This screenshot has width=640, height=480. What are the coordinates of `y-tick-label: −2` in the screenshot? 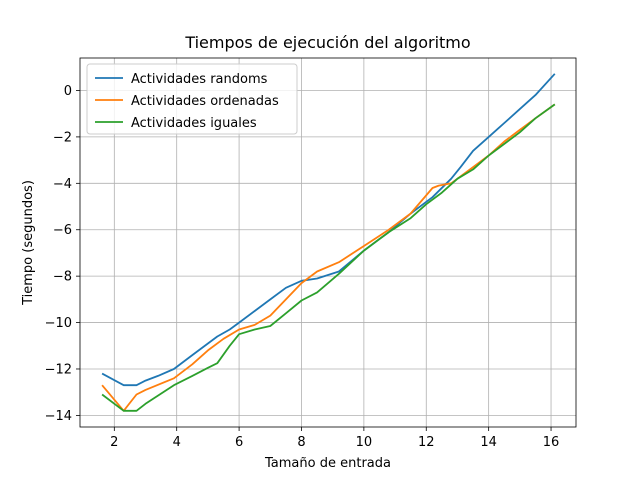 It's located at (62, 137).